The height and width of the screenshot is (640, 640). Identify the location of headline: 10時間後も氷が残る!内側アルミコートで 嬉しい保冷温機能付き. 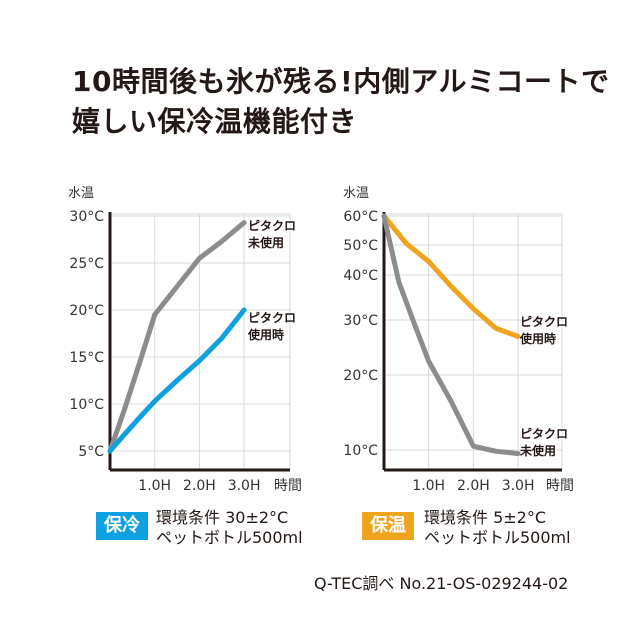
(340, 102).